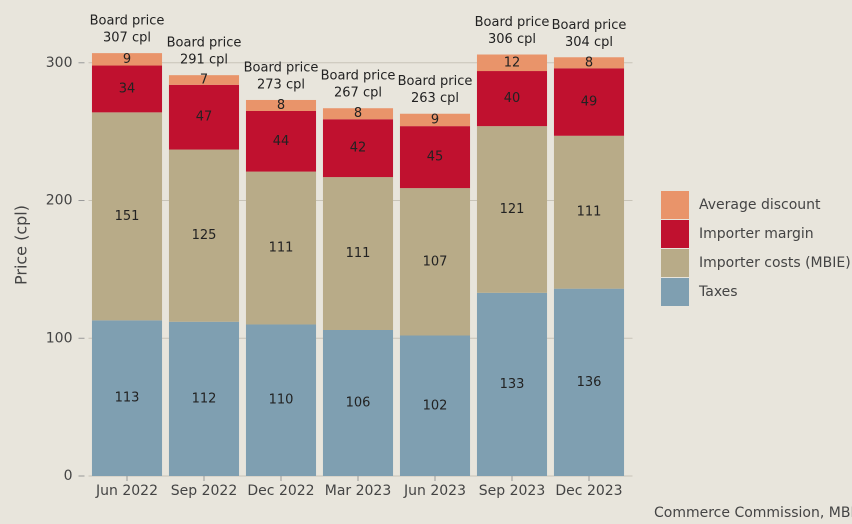 The image size is (852, 524). Describe the element at coordinates (126, 491) in the screenshot. I see `x-tick-label: Jun 2022` at that location.